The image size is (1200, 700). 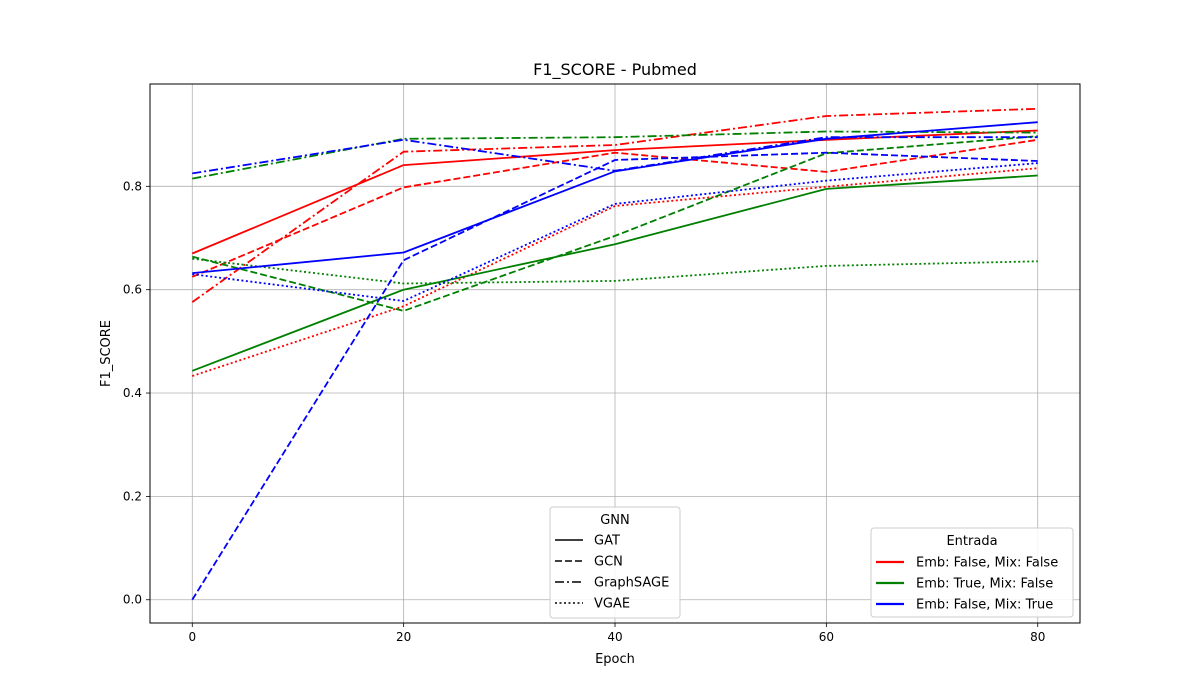 What do you see at coordinates (608, 562) in the screenshot?
I see `legend-gnn-label: GCN` at bounding box center [608, 562].